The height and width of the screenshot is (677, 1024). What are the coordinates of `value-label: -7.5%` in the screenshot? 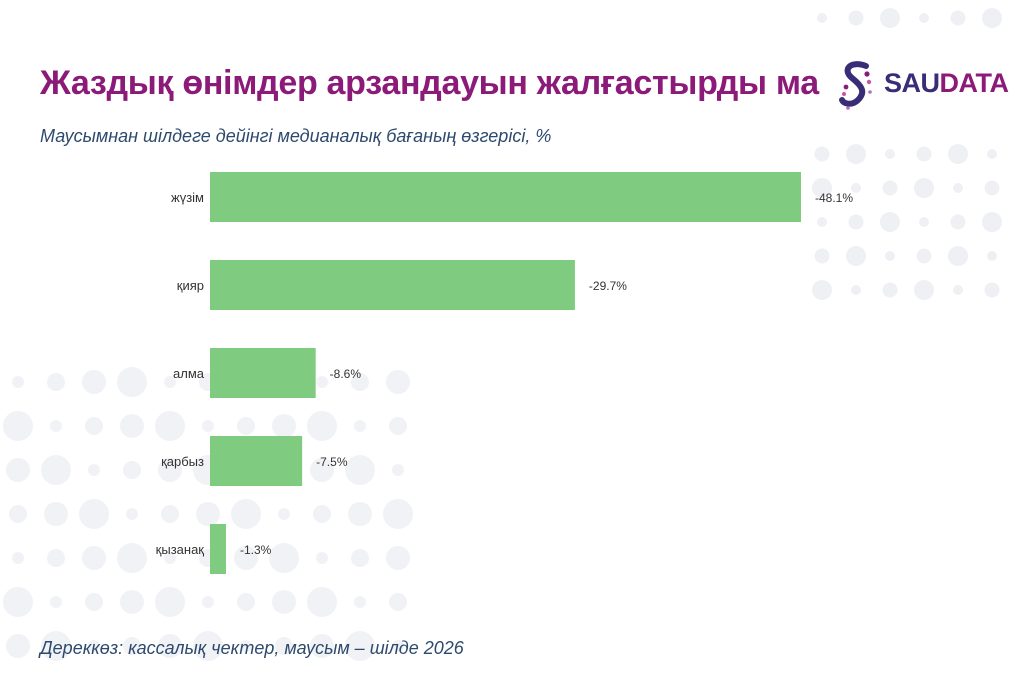 It's located at (332, 462).